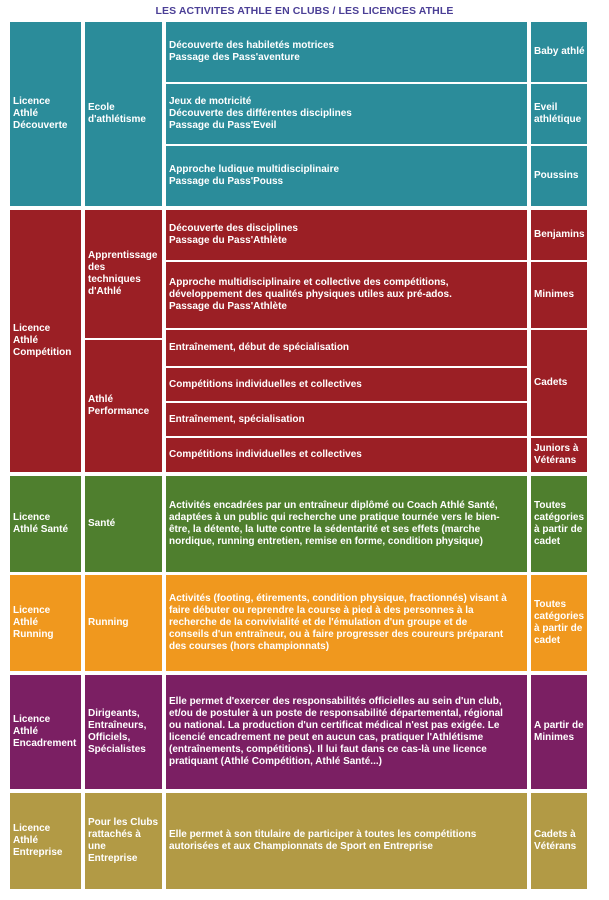 The width and height of the screenshot is (609, 900). I want to click on licence-running: Licence Athlé Running, so click(45, 623).